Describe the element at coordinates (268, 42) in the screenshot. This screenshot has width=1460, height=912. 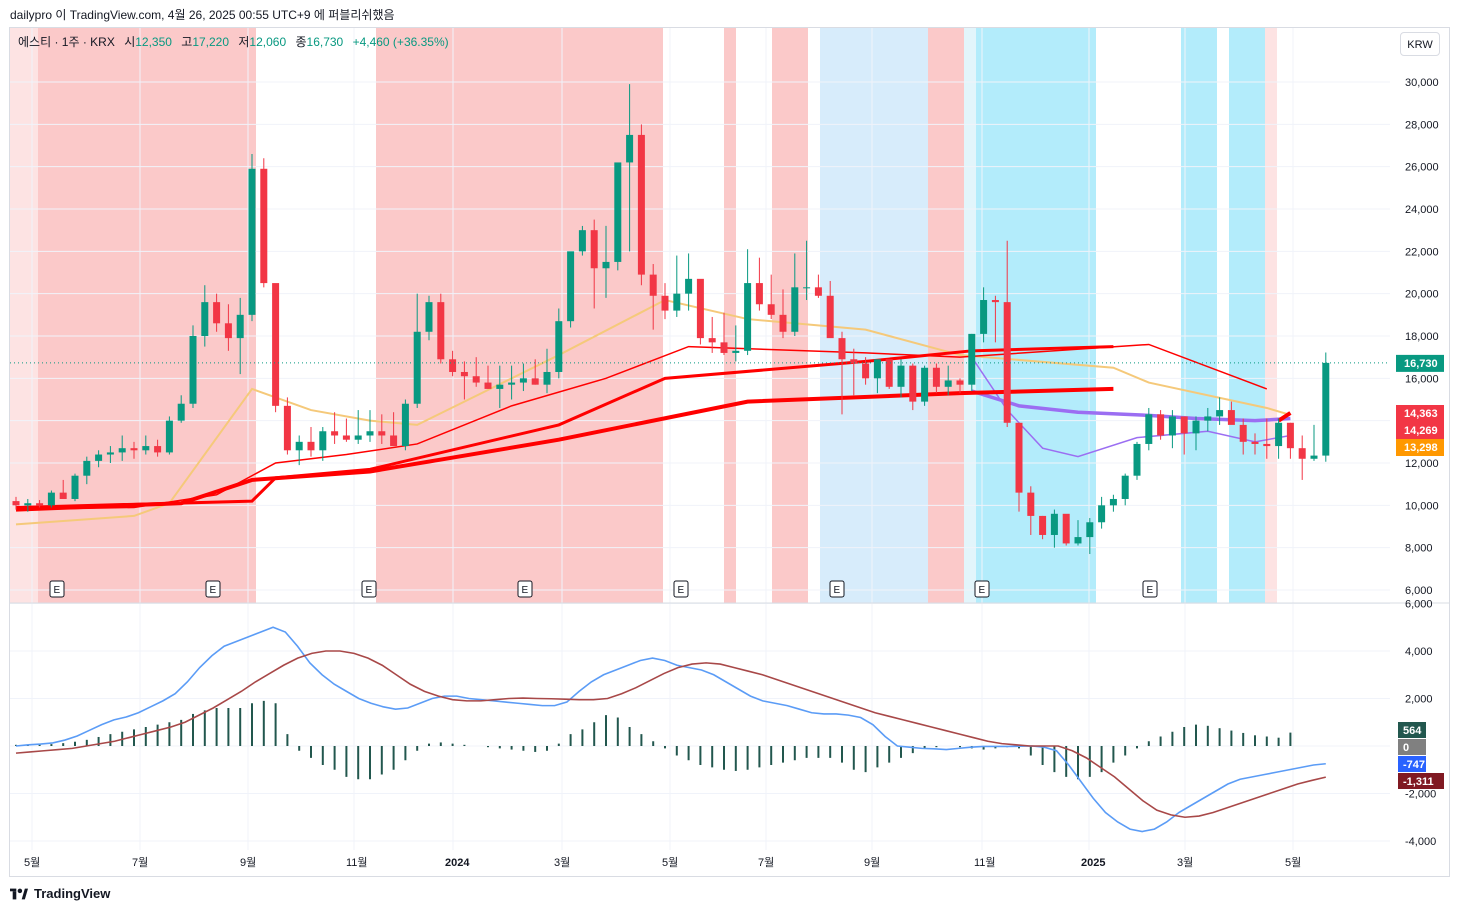
I see `low-value: 12,060` at that location.